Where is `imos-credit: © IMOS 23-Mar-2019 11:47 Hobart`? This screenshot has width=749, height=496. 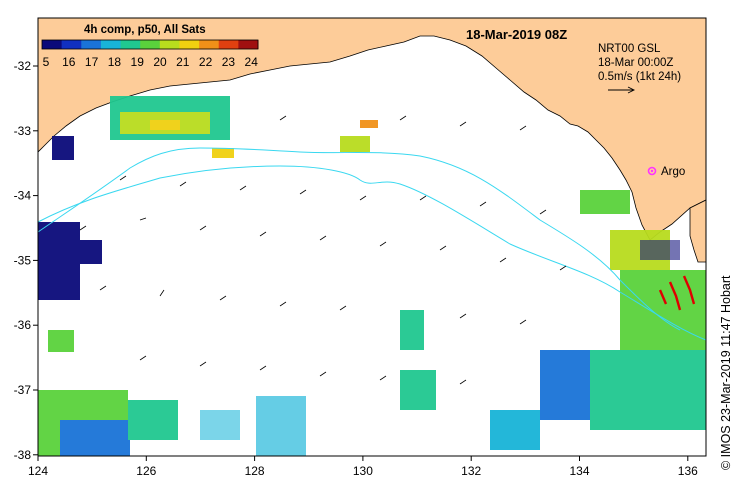 imos-credit: © IMOS 23-Mar-2019 11:47 Hobart is located at coordinates (726, 372).